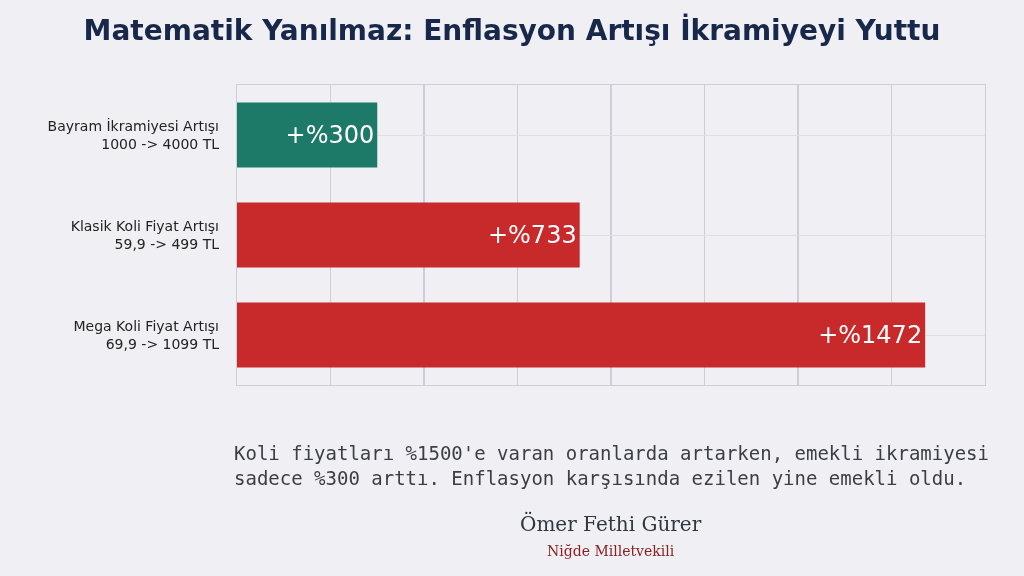 This screenshot has height=576, width=1024. What do you see at coordinates (611, 551) in the screenshot?
I see `text: Niğde Milletvekili` at bounding box center [611, 551].